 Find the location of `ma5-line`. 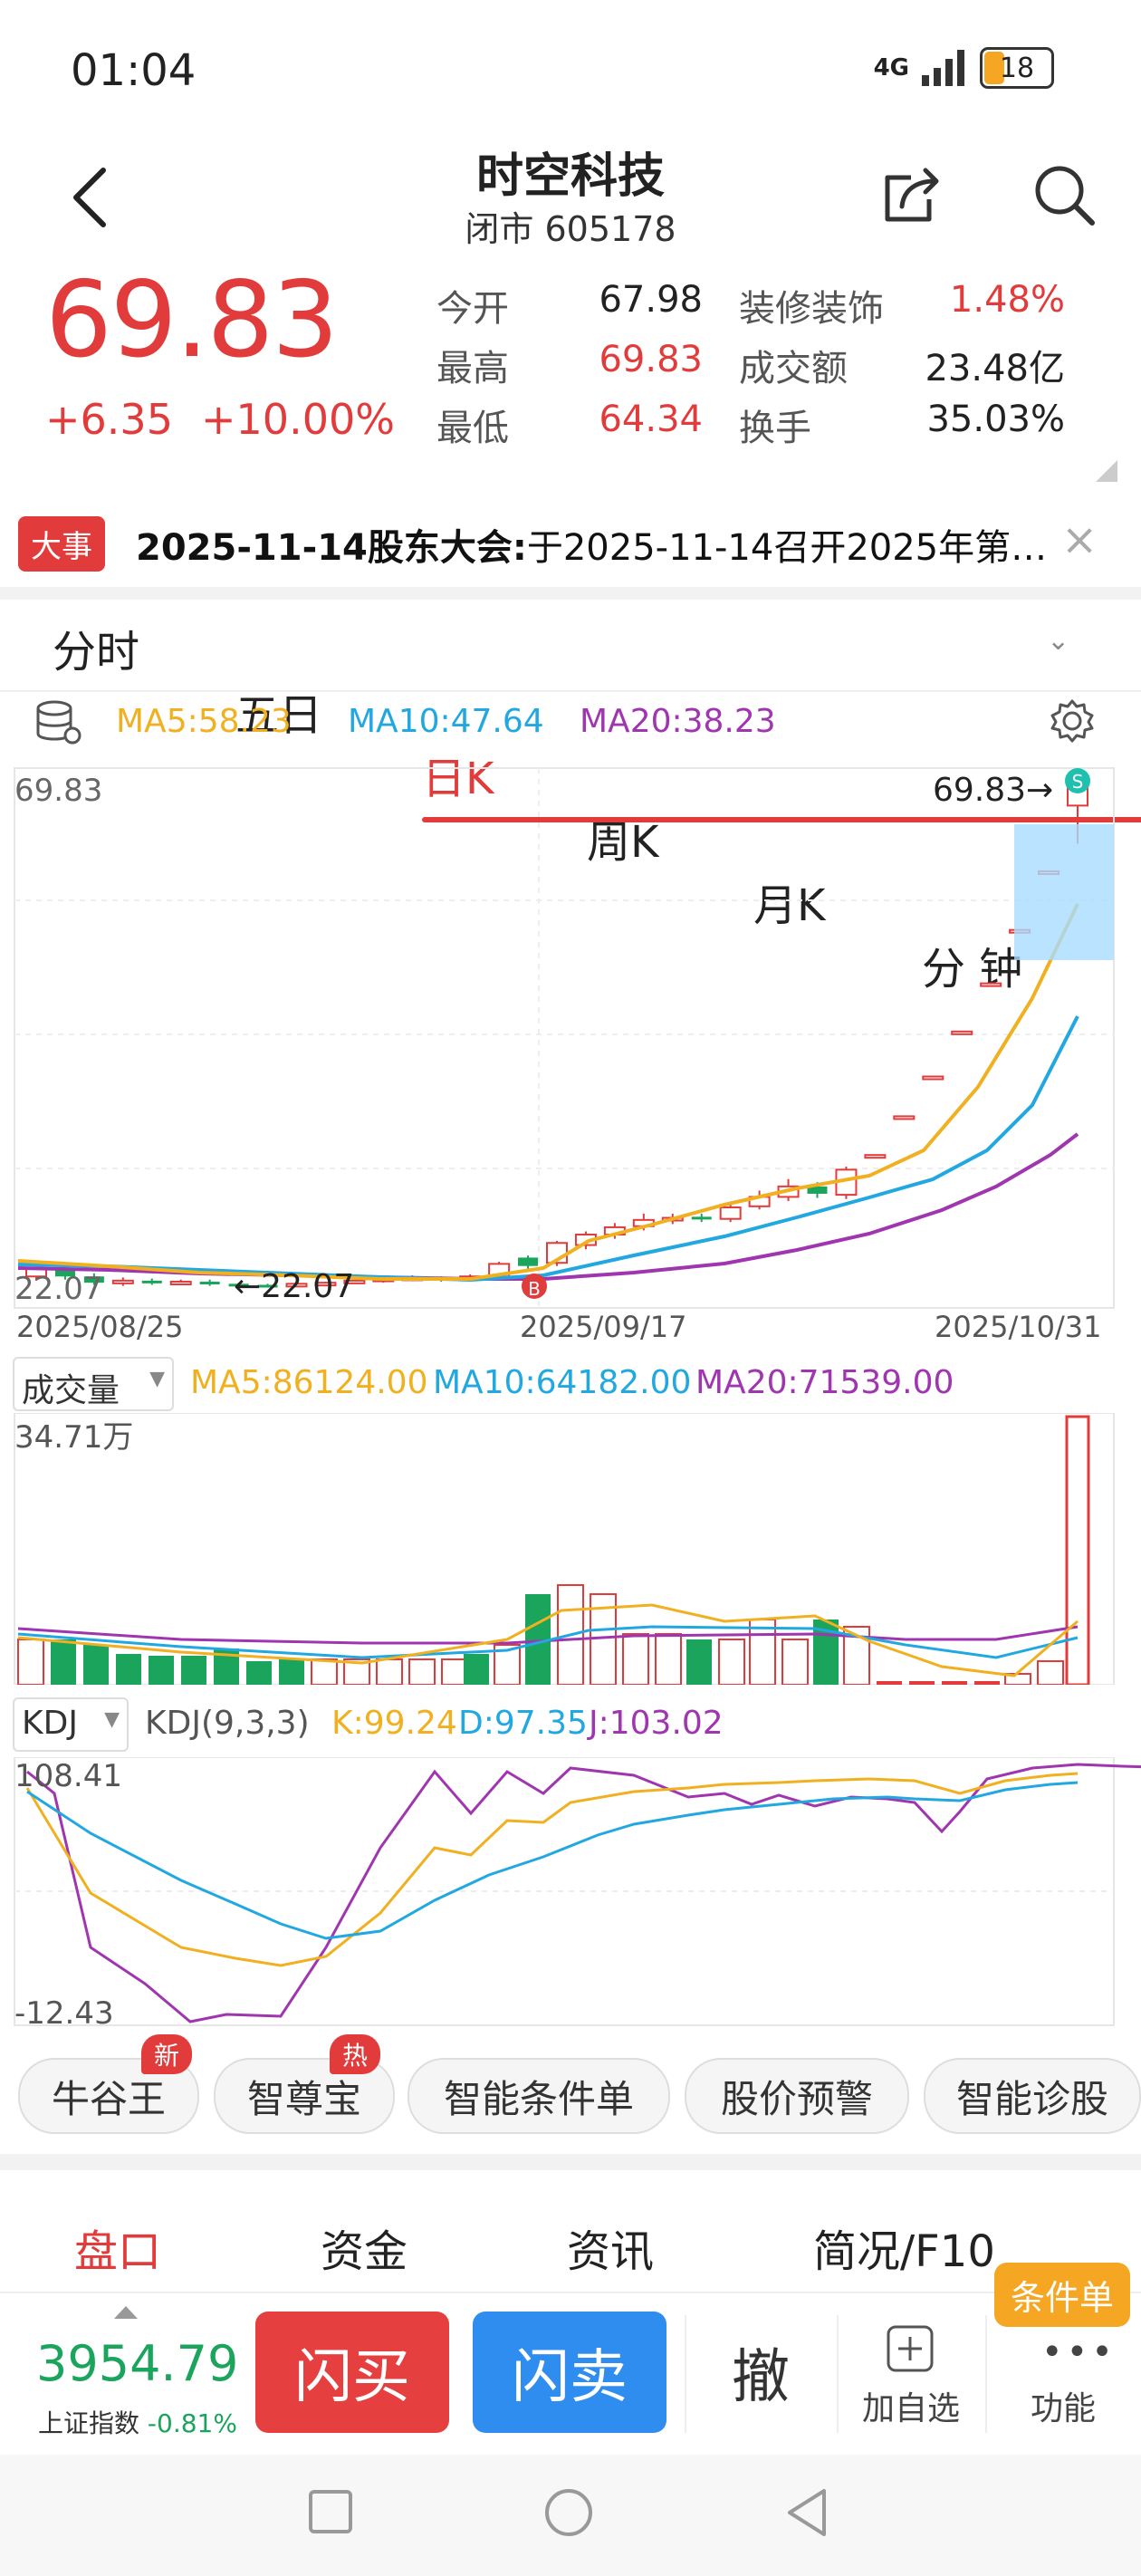

ma5-line is located at coordinates (548, 1092).